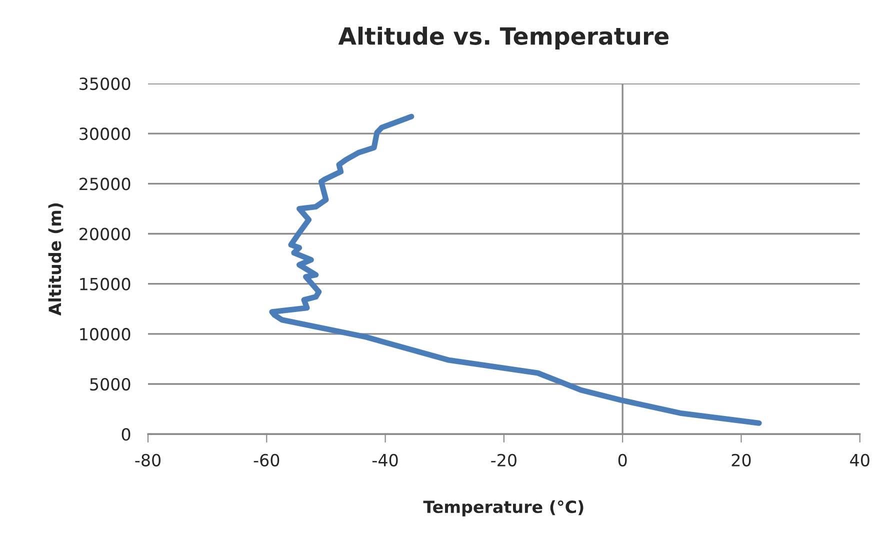 The width and height of the screenshot is (881, 553). I want to click on x-tick-label: 20, so click(741, 460).